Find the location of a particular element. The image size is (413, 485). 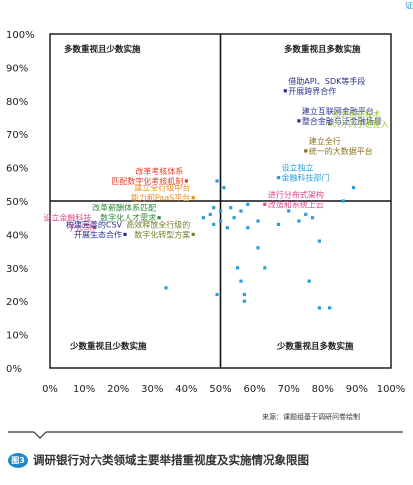

point-label: 设立金融科技 is located at coordinates (67, 218).